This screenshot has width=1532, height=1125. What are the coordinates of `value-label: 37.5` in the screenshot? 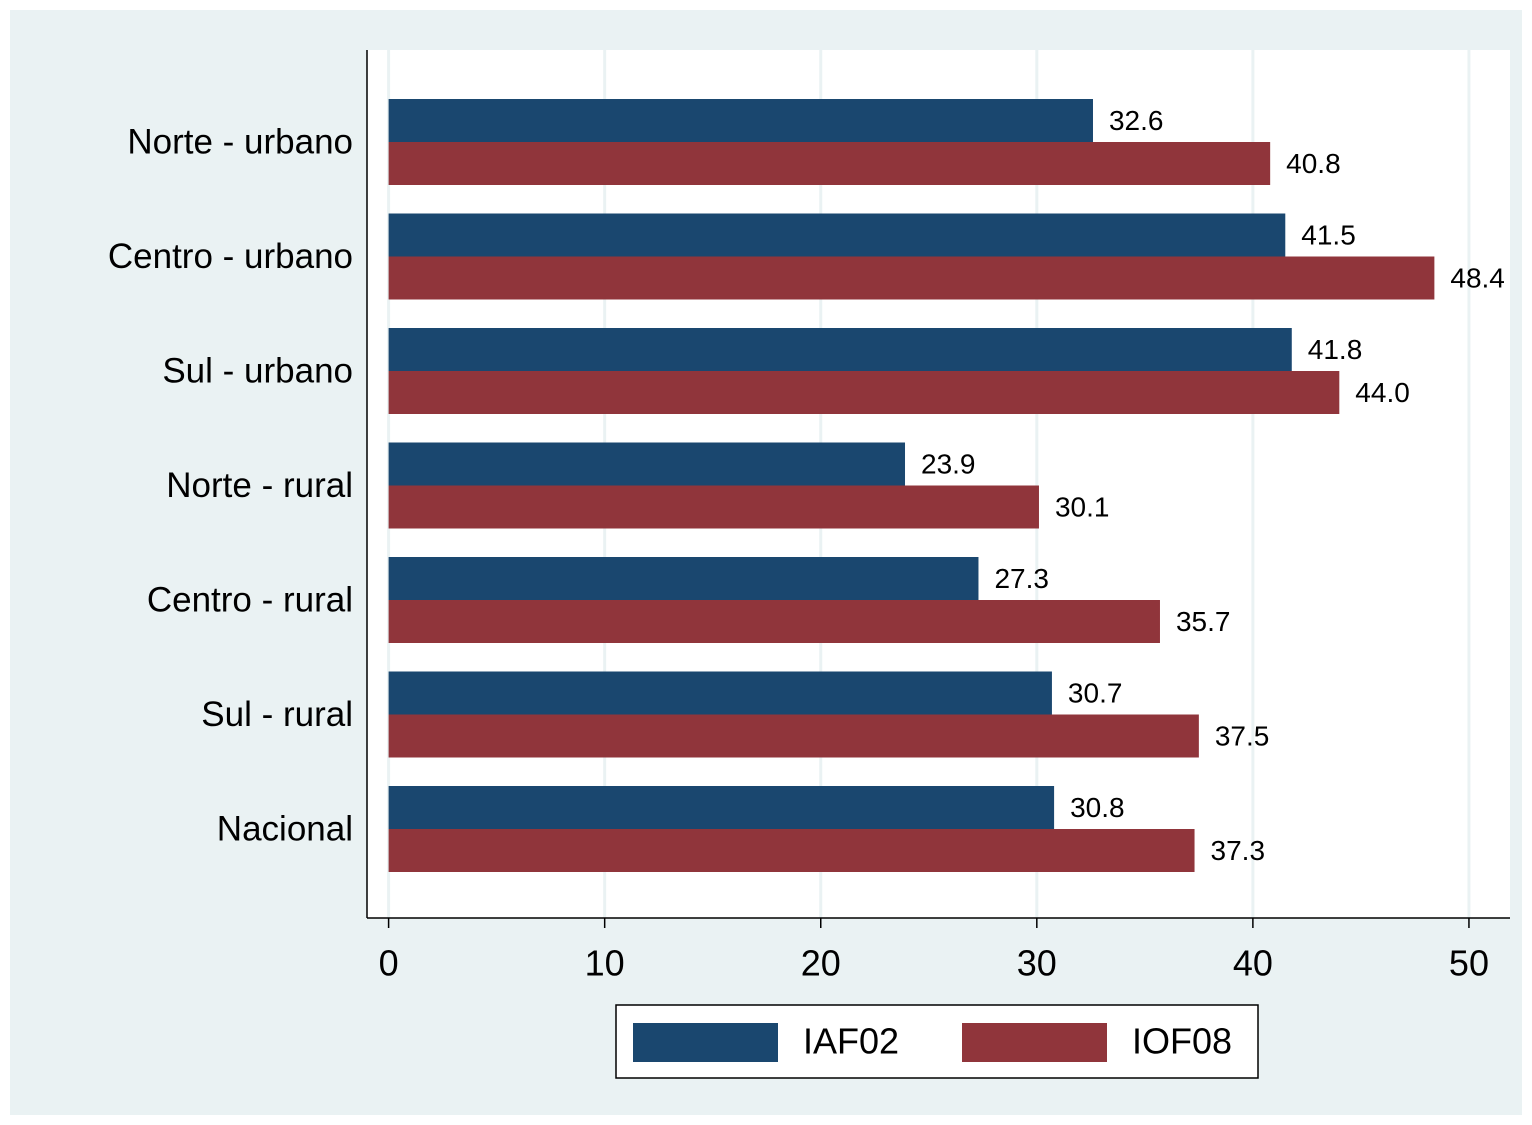 It's located at (1242, 735).